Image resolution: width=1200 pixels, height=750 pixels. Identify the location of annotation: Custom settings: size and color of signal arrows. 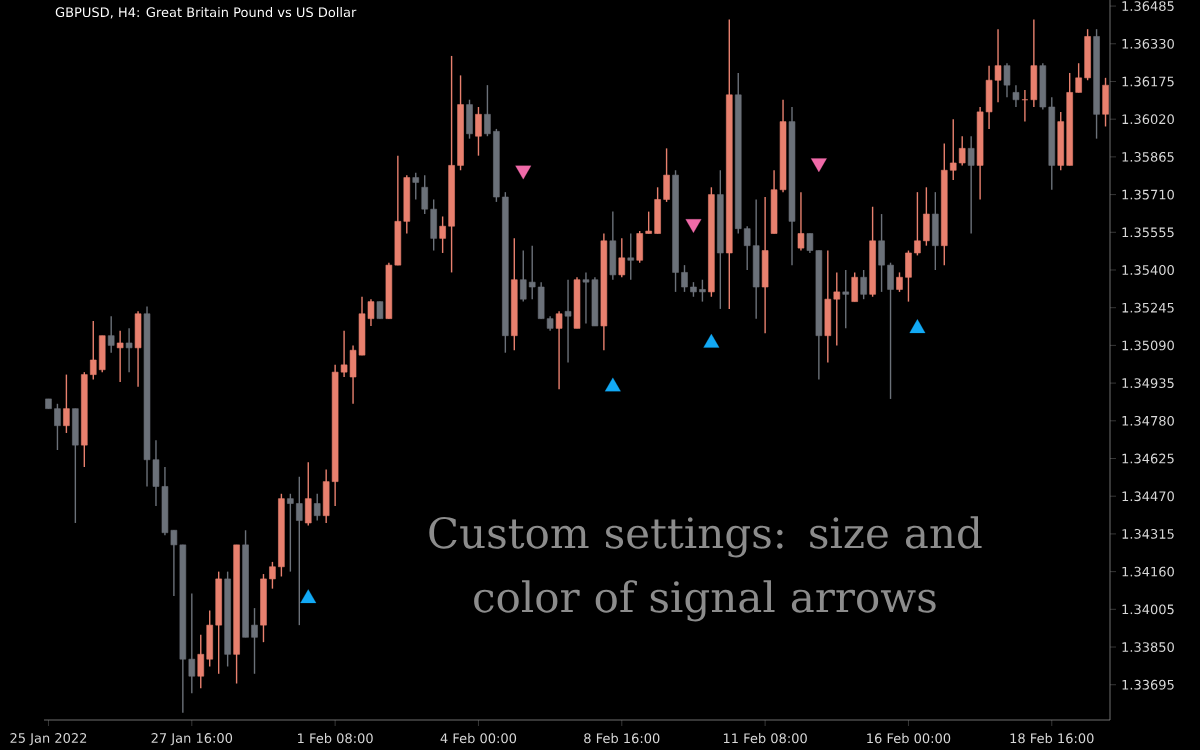
(705, 569).